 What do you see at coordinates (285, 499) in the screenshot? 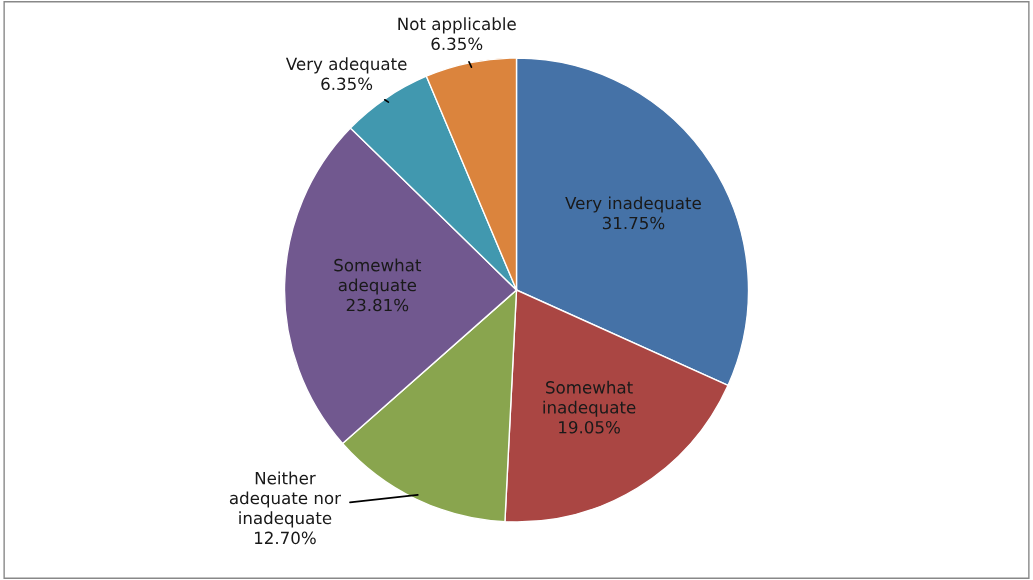
I see `slice-label: Neither adequate nor inadequate` at bounding box center [285, 499].